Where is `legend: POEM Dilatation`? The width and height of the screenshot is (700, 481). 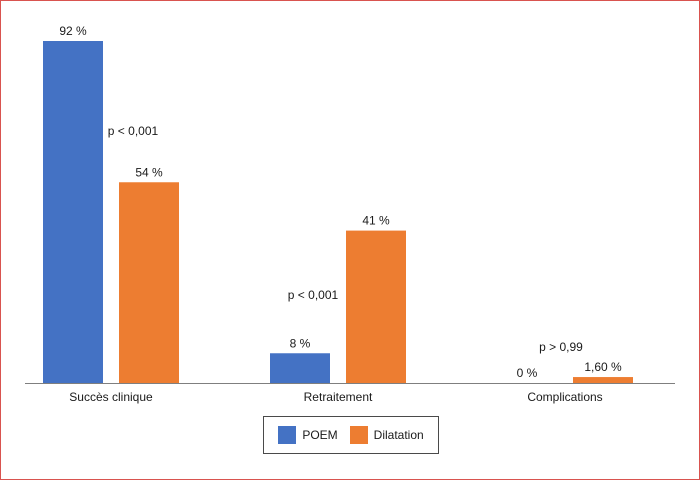 legend: POEM Dilatation is located at coordinates (351, 435).